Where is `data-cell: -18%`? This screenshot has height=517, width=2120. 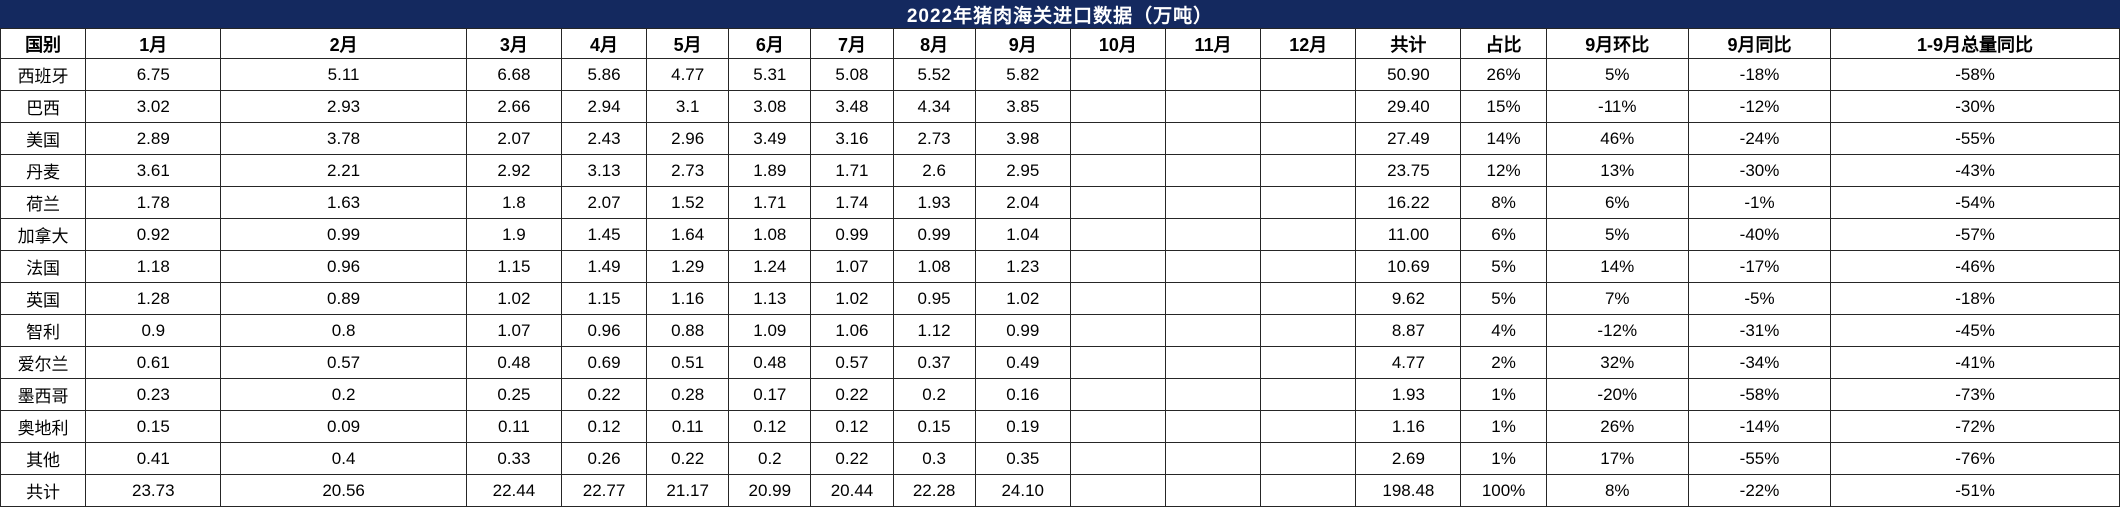
data-cell: -18% is located at coordinates (1759, 74).